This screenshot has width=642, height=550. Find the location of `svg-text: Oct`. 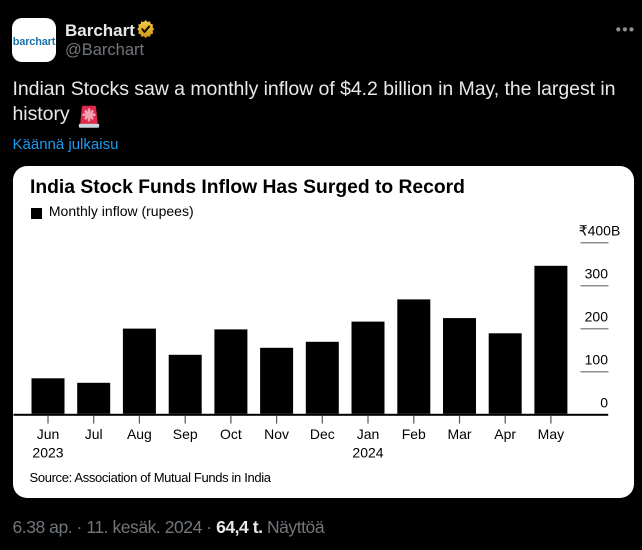

svg-text: Oct is located at coordinates (231, 434).